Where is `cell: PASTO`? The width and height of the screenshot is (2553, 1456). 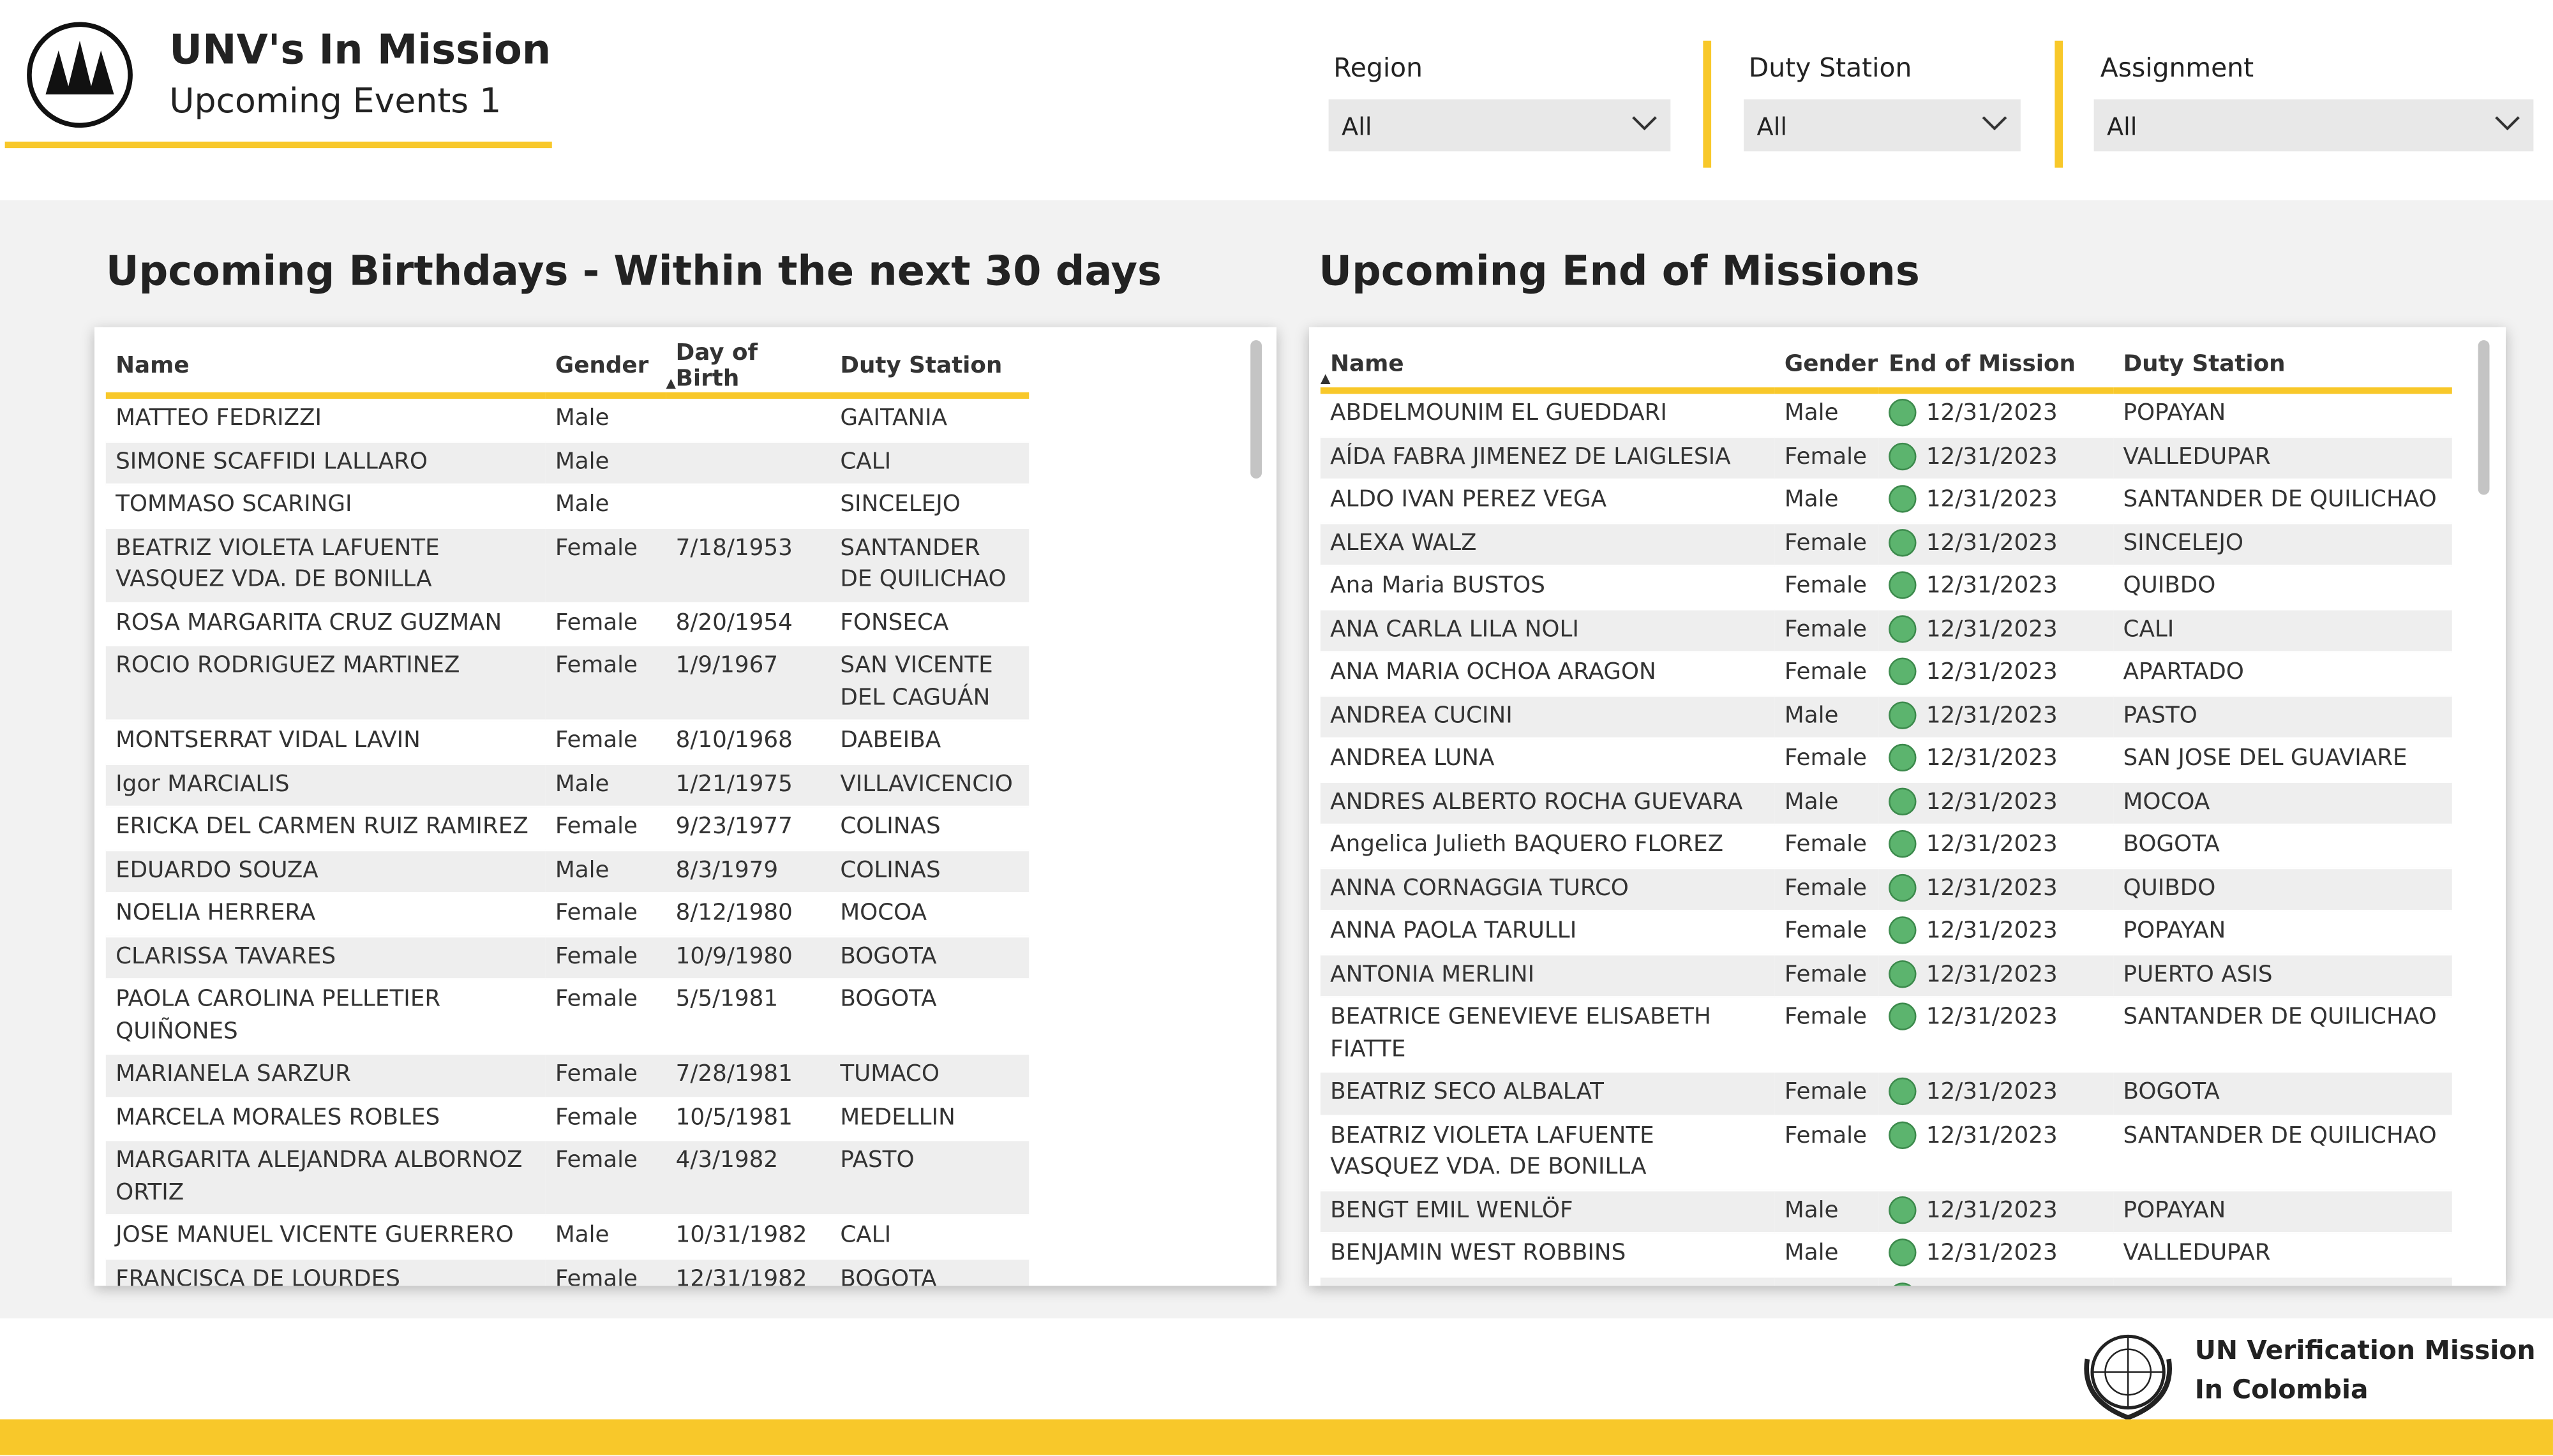
cell: PASTO is located at coordinates (2282, 717).